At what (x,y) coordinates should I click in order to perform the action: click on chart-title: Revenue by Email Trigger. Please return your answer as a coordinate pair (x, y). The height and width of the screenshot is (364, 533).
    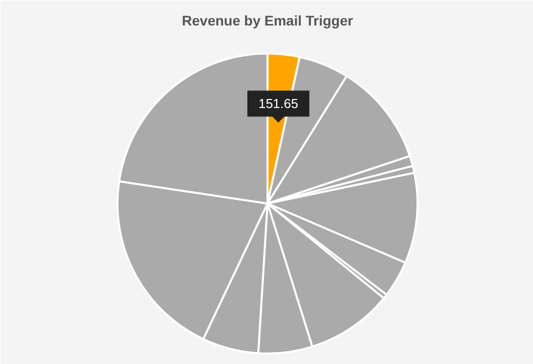
    Looking at the image, I should click on (268, 20).